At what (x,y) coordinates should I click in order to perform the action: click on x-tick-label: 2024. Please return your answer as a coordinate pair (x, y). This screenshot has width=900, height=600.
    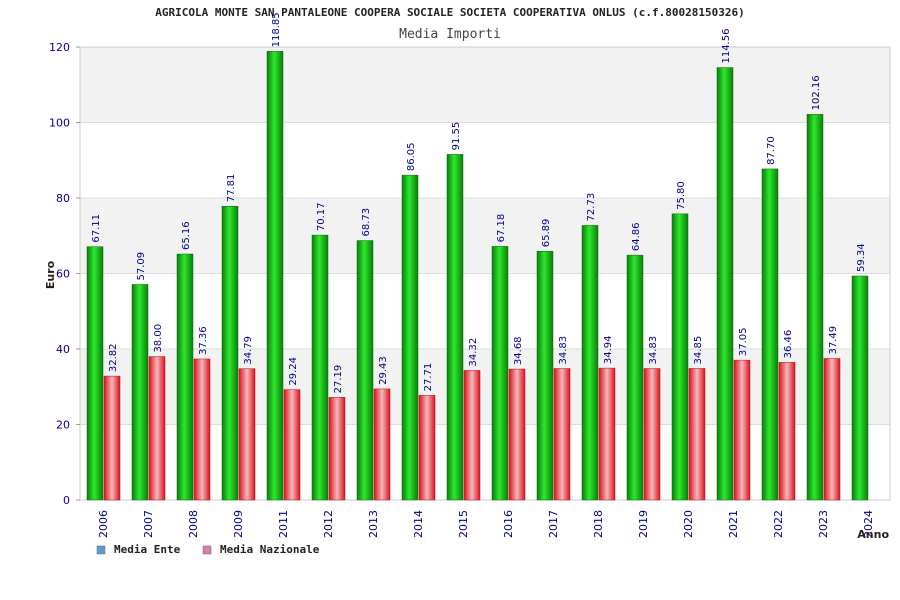
    Looking at the image, I should click on (868, 524).